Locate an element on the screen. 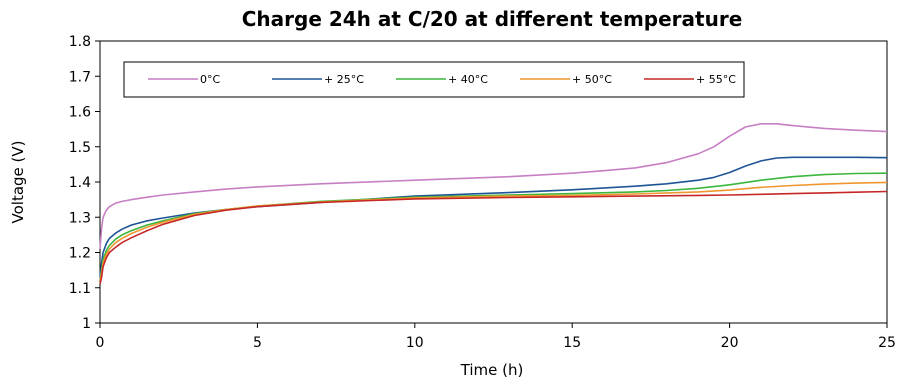  legend-label: 0°C is located at coordinates (210, 79).